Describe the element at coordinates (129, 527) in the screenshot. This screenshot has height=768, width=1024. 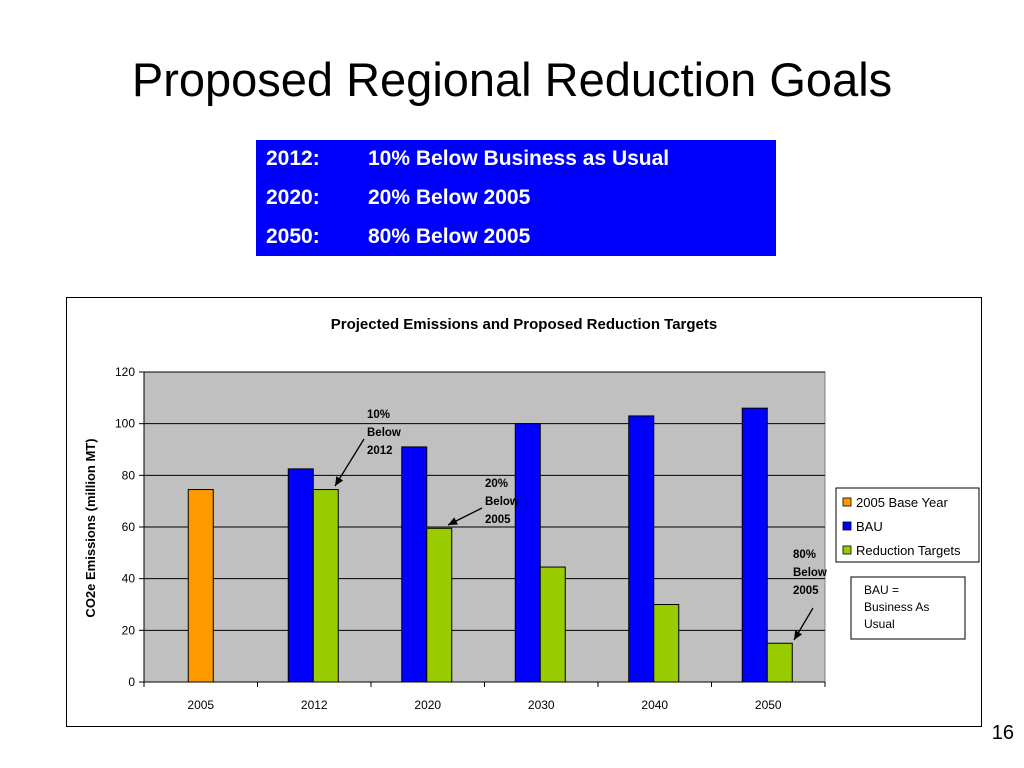
I see `y-tick-label: 60` at that location.